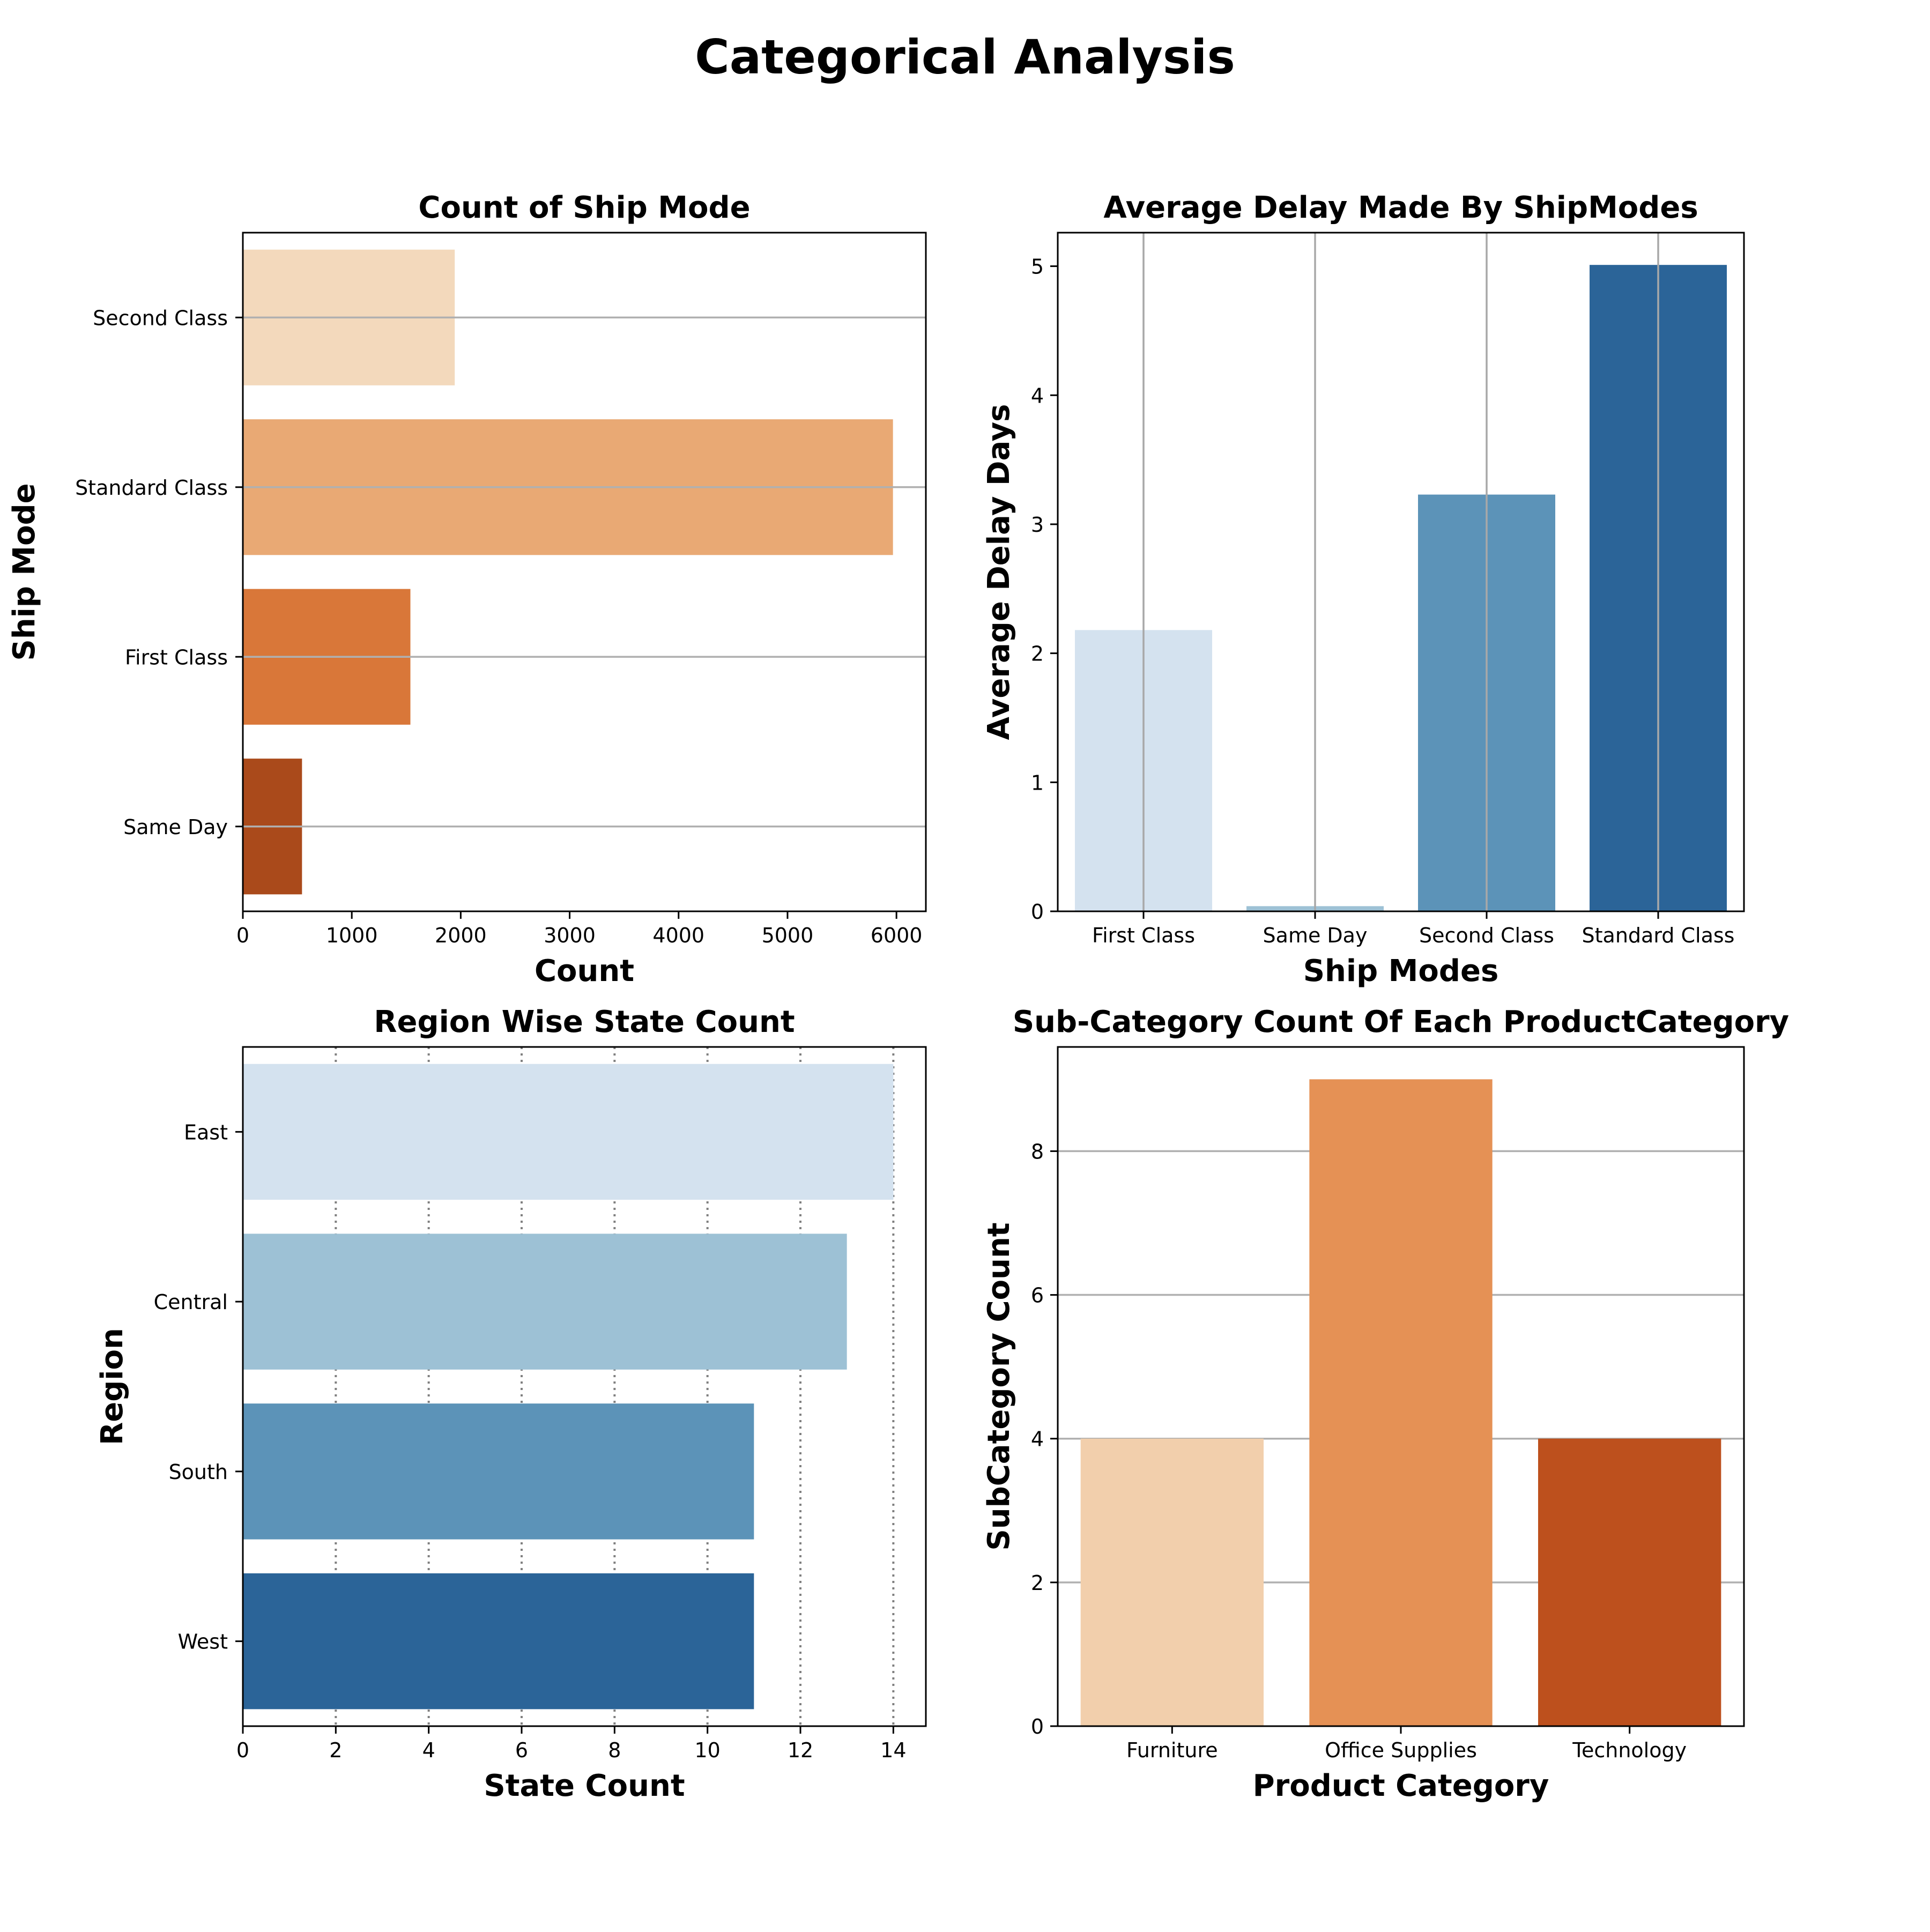 The width and height of the screenshot is (1930, 1932). Describe the element at coordinates (584, 971) in the screenshot. I see `chart1-xlabel: Count` at that location.